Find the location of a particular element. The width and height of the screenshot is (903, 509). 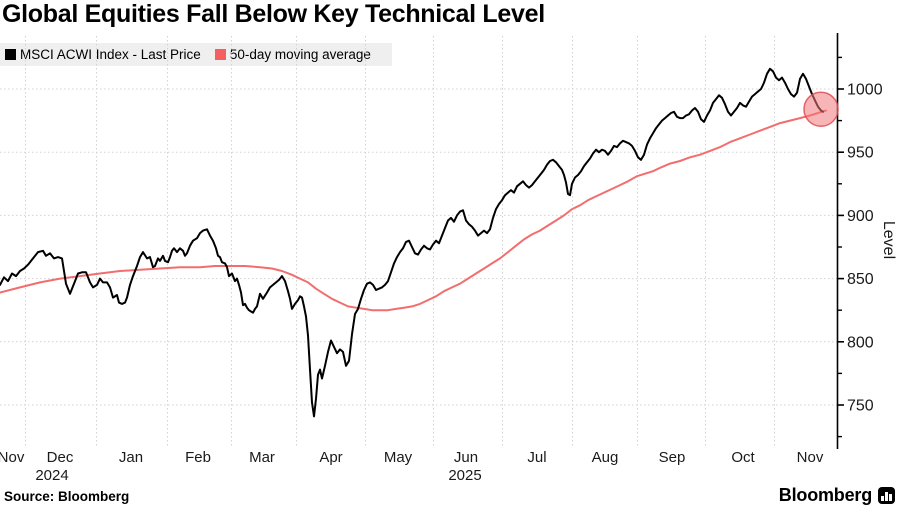

x-tick-label: May is located at coordinates (398, 457).